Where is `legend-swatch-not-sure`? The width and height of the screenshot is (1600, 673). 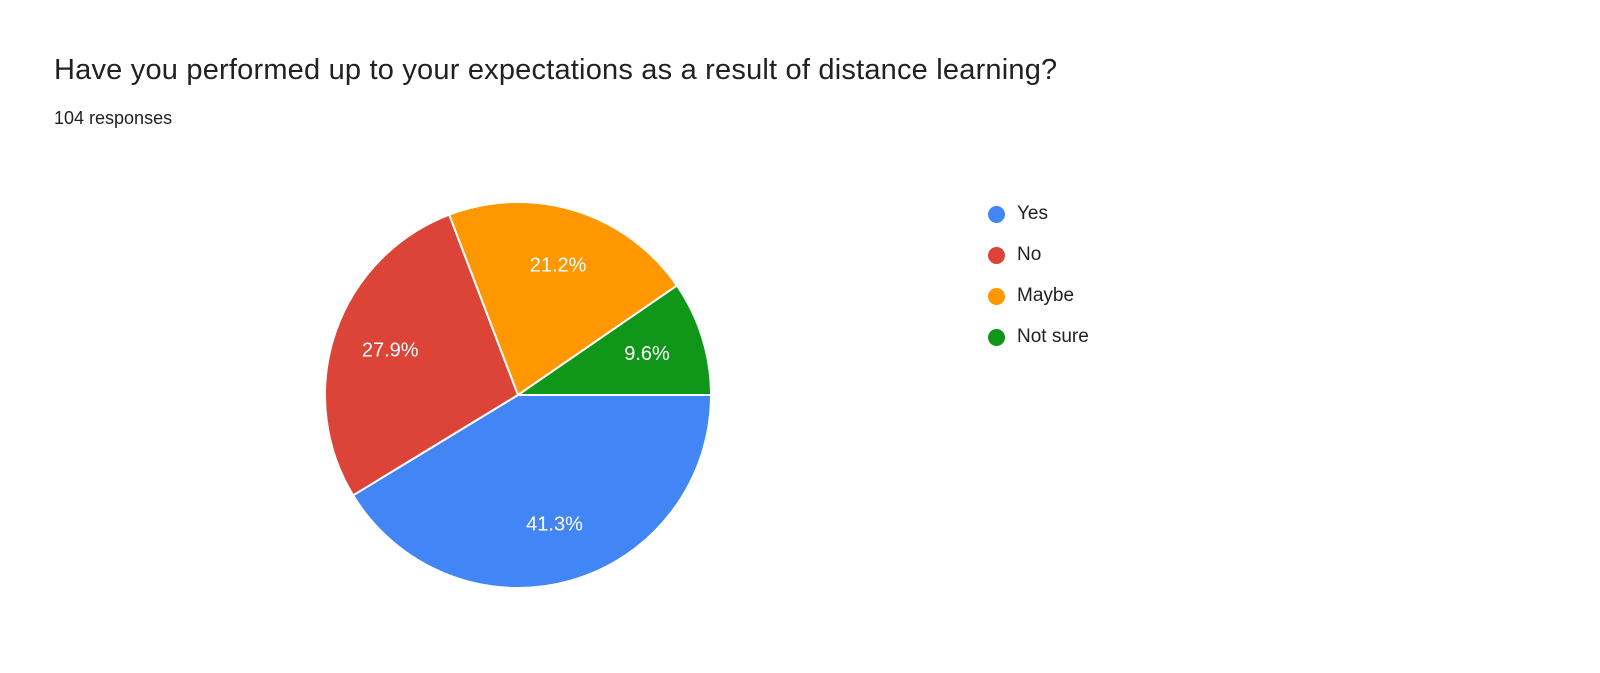 legend-swatch-not-sure is located at coordinates (996, 337).